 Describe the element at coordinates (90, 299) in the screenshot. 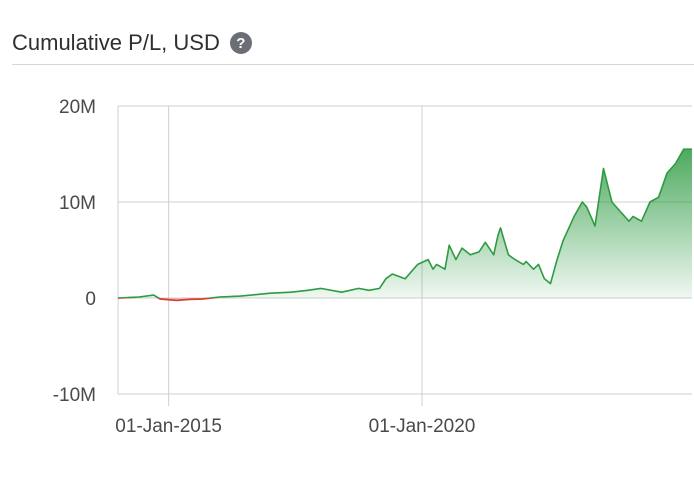

I see `y-tick-label: 0` at that location.